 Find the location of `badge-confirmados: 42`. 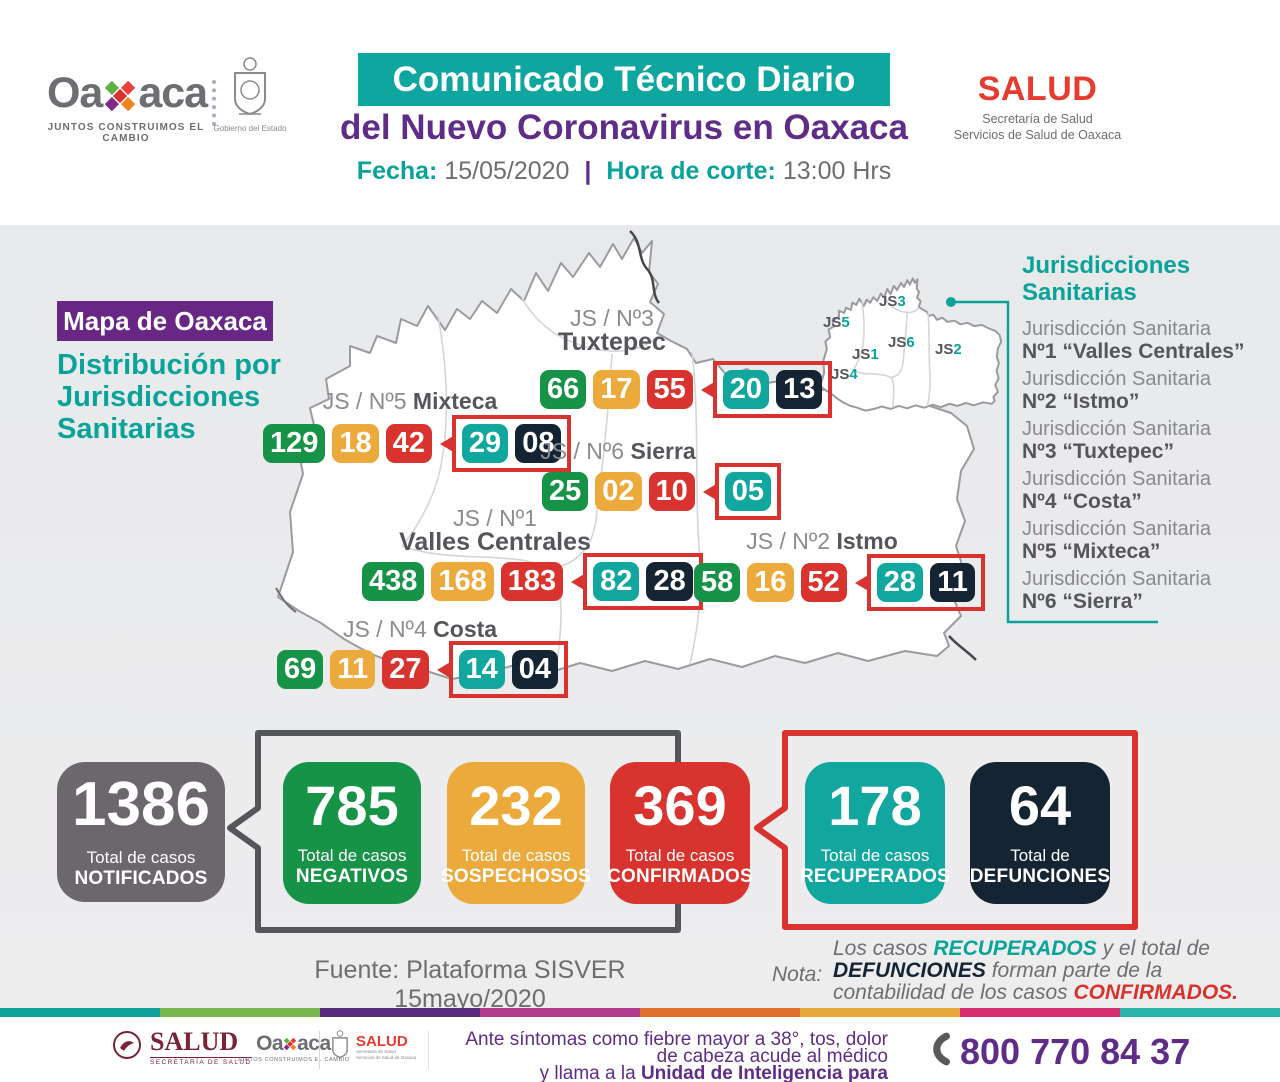

badge-confirmados: 42 is located at coordinates (408, 443).